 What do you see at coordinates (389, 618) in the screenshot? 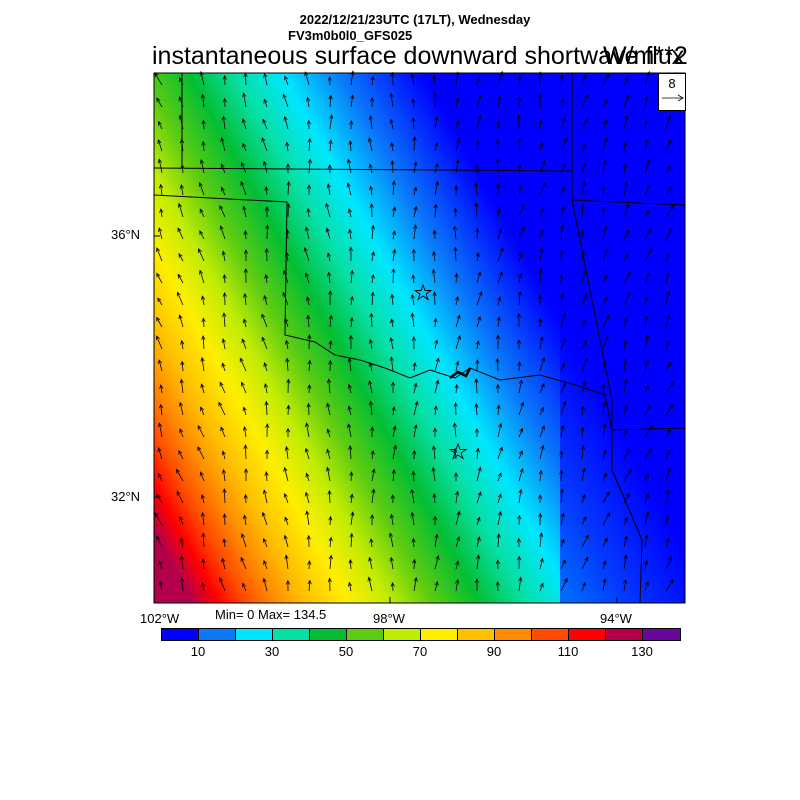
I see `lon-label-98w: 98°W` at bounding box center [389, 618].